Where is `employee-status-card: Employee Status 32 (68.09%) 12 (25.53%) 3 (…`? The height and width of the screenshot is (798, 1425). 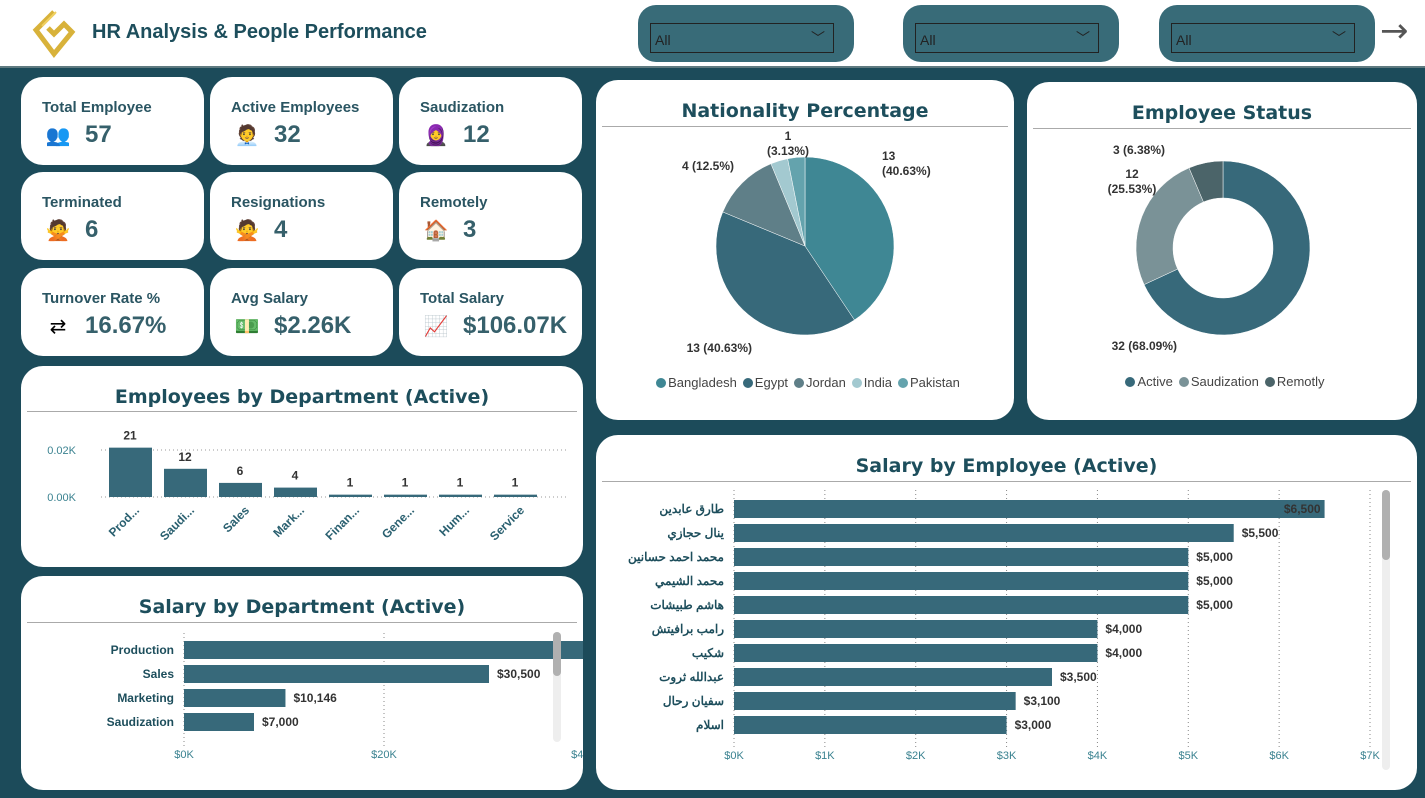 employee-status-card: Employee Status 32 (68.09%) 12 (25.53%) 3 (… is located at coordinates (1222, 251).